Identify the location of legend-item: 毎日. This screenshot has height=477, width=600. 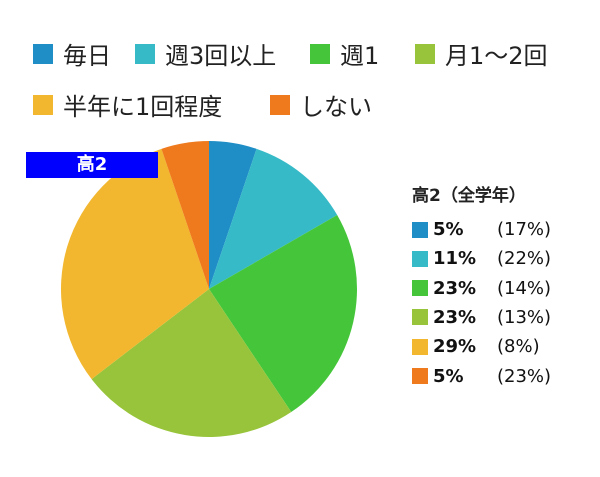
(72, 53).